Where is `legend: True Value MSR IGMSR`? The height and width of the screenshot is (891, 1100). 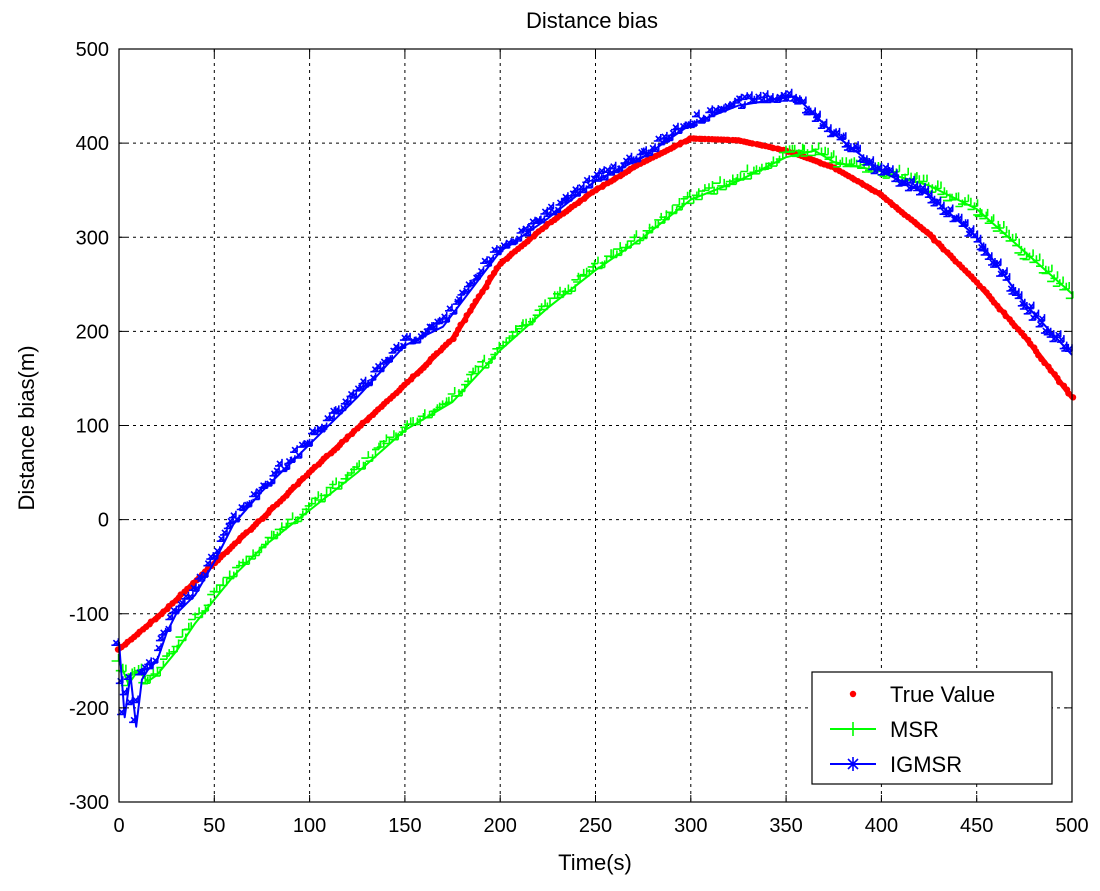 legend: True Value MSR IGMSR is located at coordinates (932, 728).